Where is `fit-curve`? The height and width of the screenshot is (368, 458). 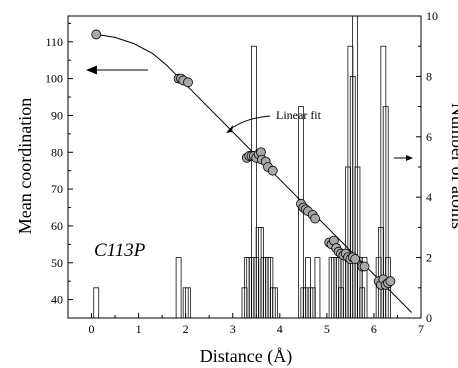
fit-curve is located at coordinates (136, 54).